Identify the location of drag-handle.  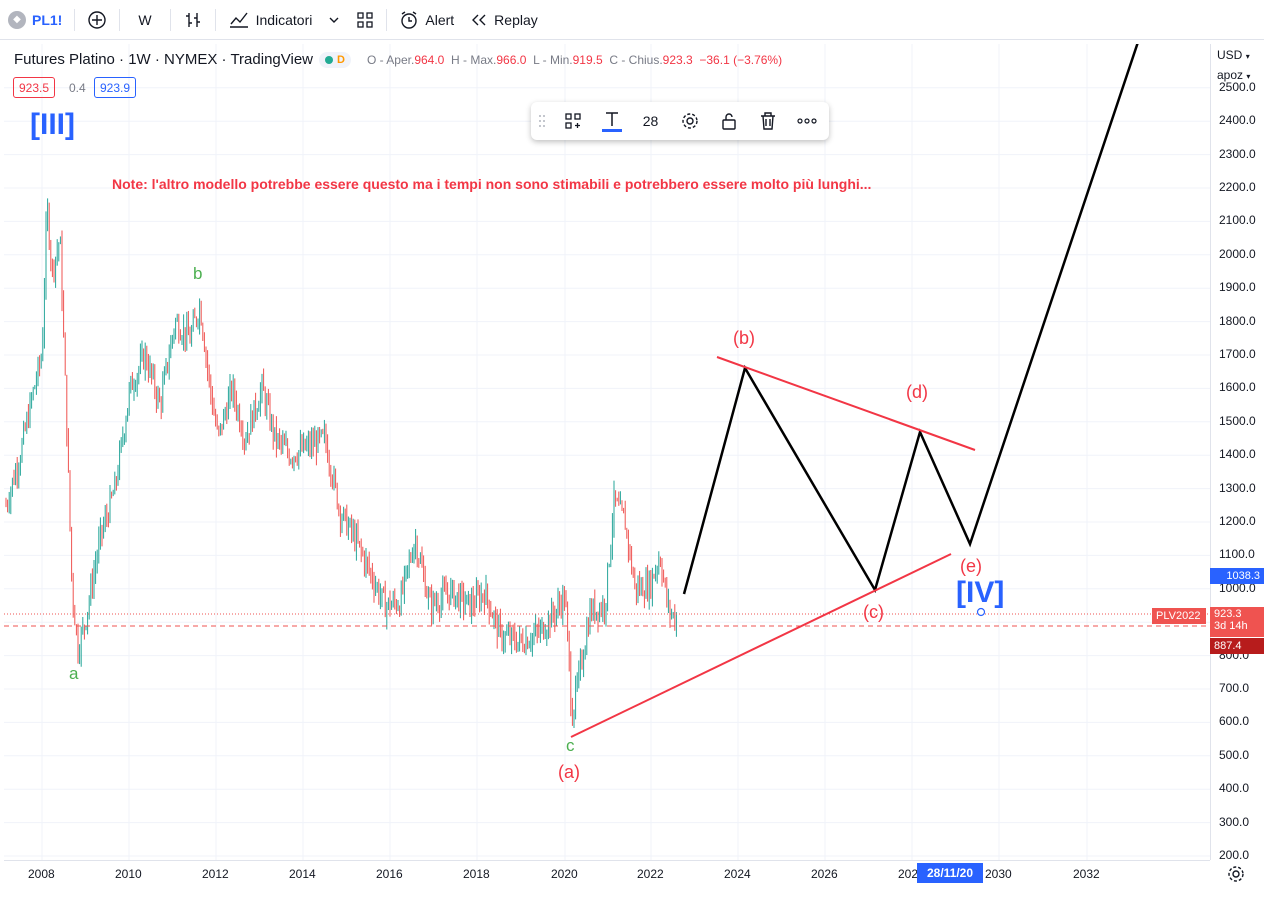
(542, 121).